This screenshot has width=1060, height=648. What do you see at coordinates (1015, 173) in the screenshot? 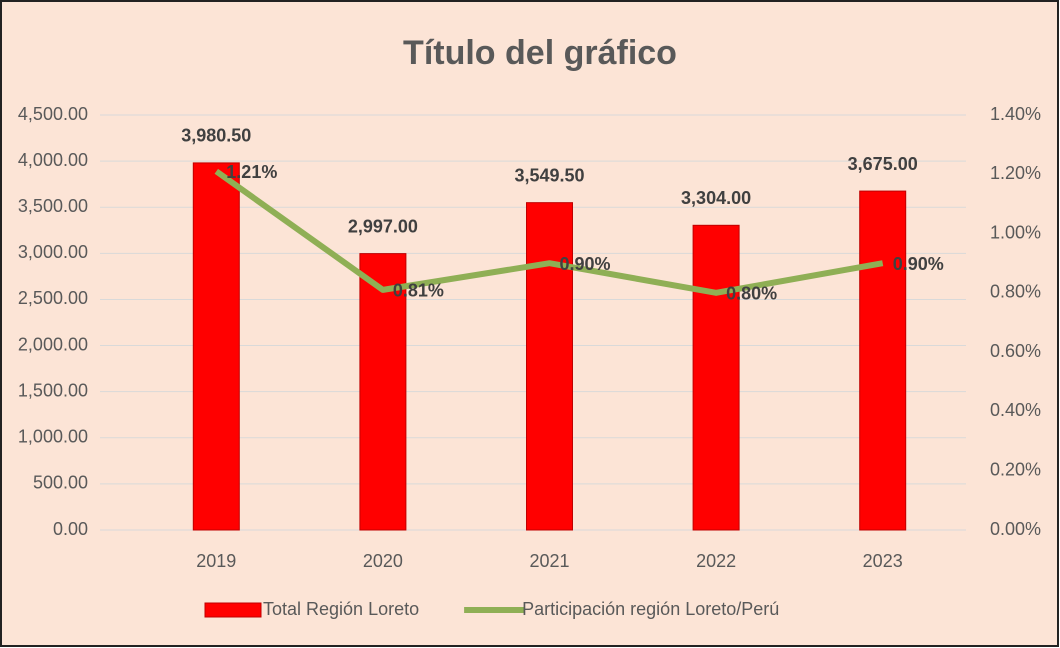
I see `y2-tick-label: 1.20%` at bounding box center [1015, 173].